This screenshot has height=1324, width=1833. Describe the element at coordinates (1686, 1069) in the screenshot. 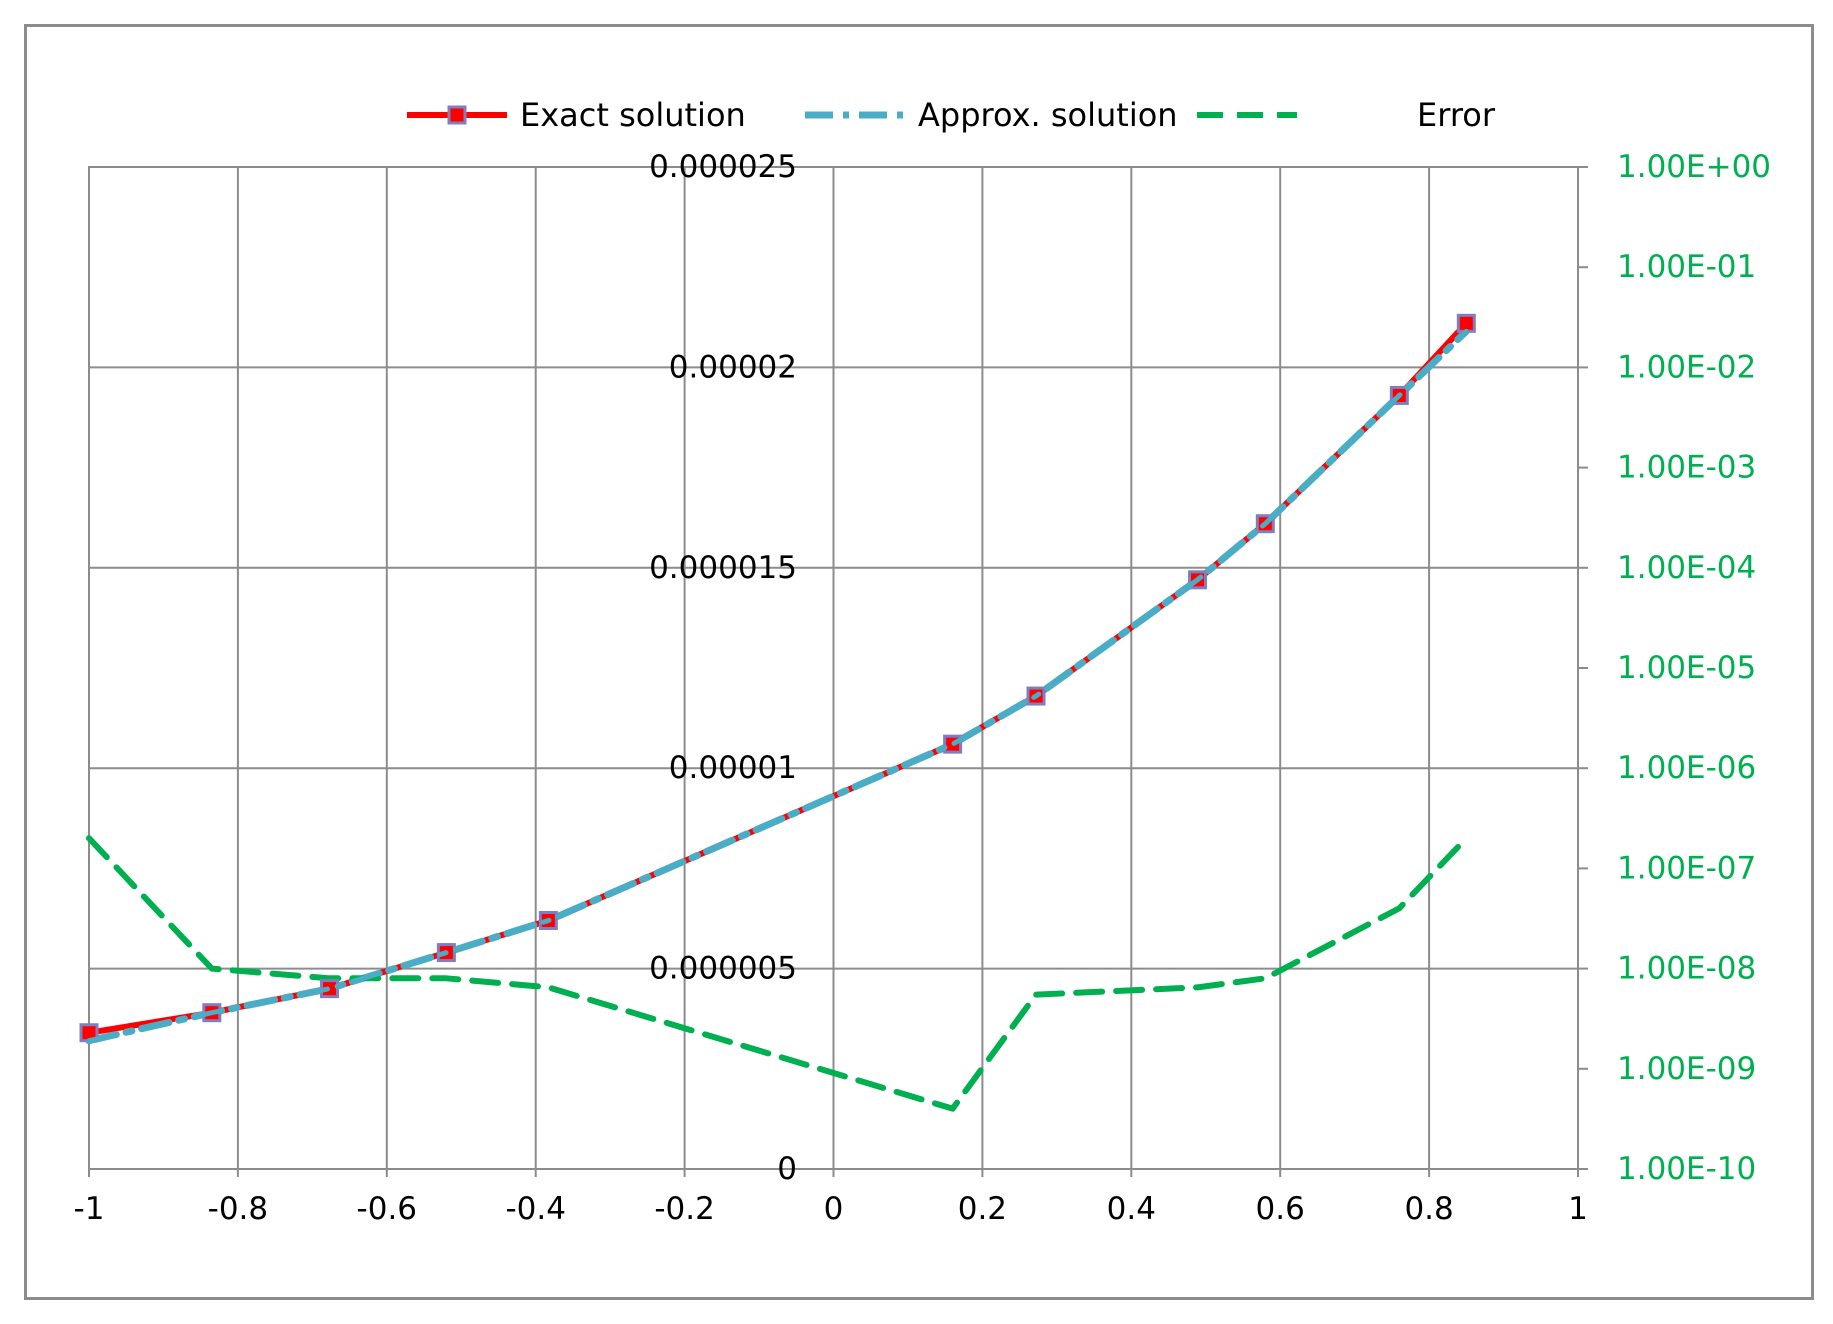

I see `y2-tick-label: 1.00E-09` at that location.